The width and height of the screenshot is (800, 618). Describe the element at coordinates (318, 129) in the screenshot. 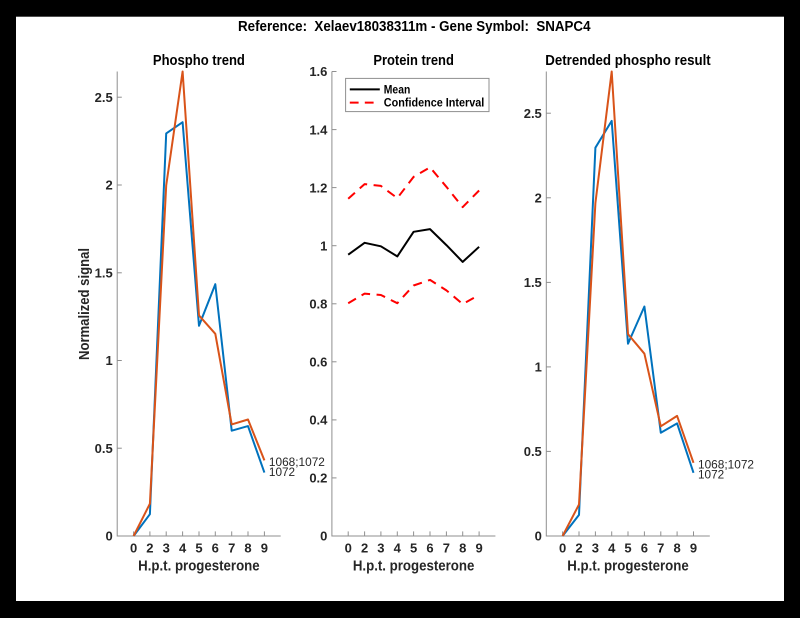

I see `svg-text: 1.4` at that location.